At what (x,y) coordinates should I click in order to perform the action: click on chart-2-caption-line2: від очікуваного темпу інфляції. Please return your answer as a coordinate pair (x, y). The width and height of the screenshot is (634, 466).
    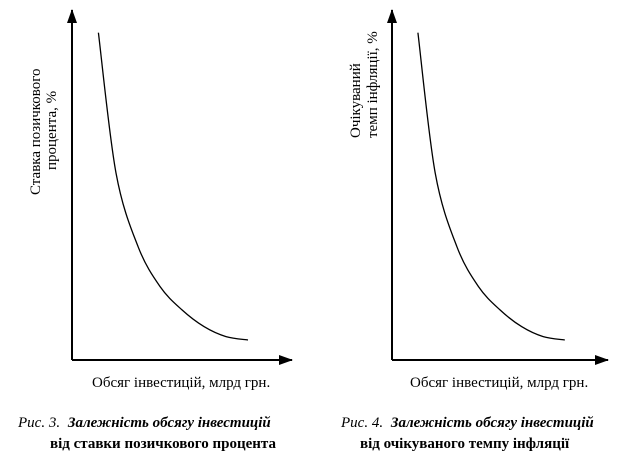
    Looking at the image, I should click on (465, 444).